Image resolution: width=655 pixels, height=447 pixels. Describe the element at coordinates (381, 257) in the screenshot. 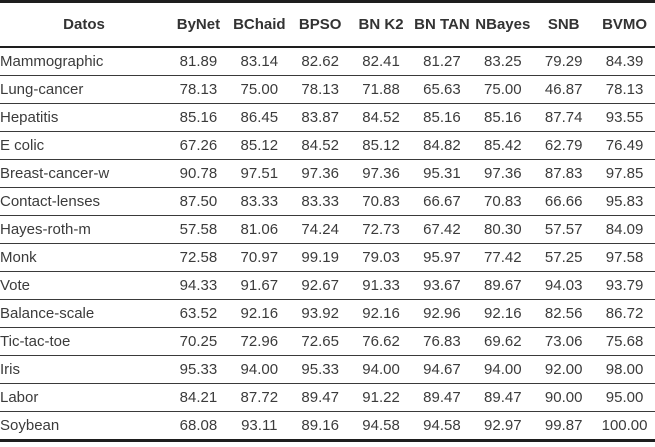

I see `accuracy-value: 79.03` at that location.